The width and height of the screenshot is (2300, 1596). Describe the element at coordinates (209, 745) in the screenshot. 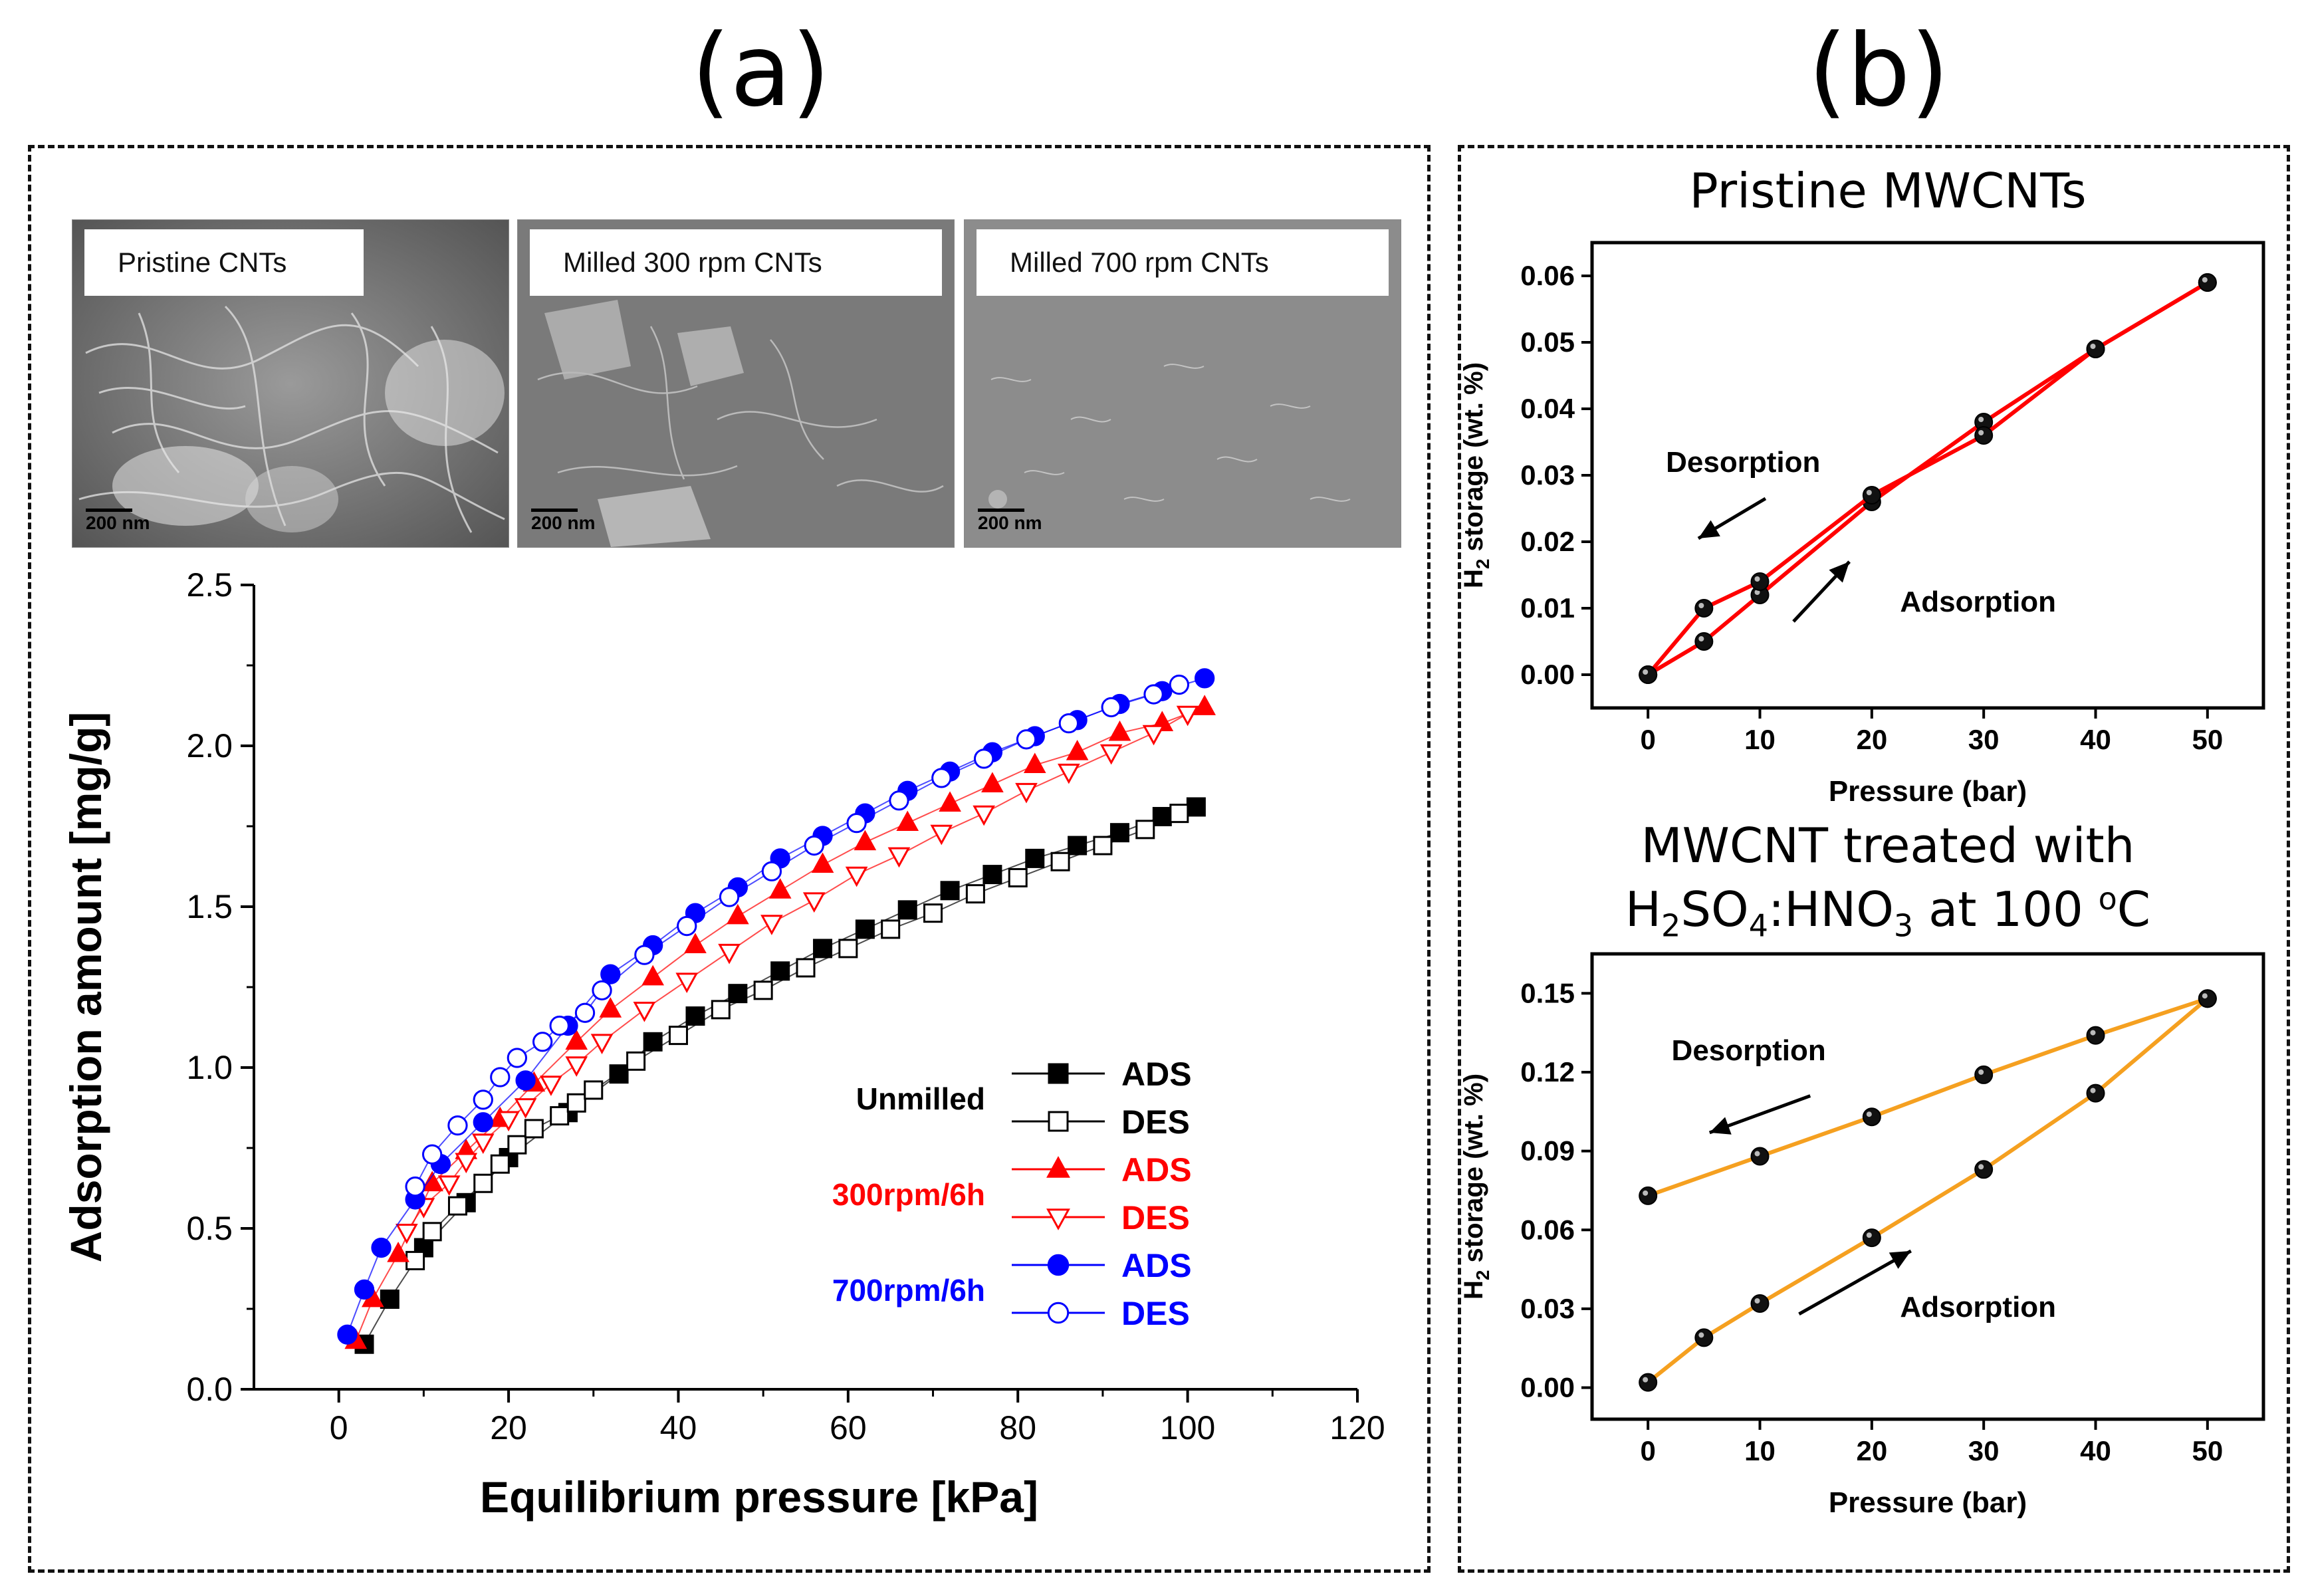

I see `y-tick-label: 2.0` at that location.